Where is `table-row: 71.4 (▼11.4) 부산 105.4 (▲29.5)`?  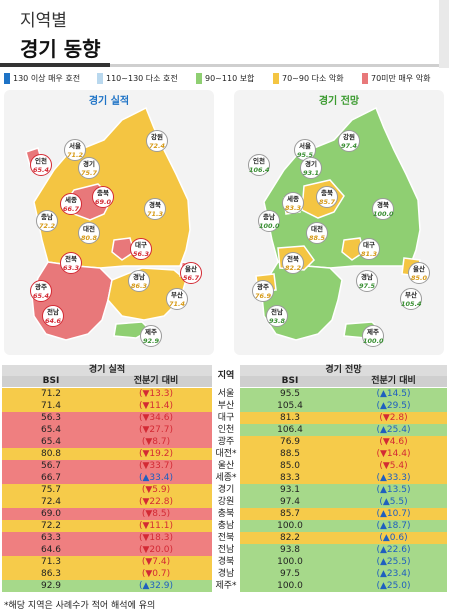
table-row: 71.4 (▼11.4) 부산 105.4 (▲29.5) is located at coordinates (224, 406).